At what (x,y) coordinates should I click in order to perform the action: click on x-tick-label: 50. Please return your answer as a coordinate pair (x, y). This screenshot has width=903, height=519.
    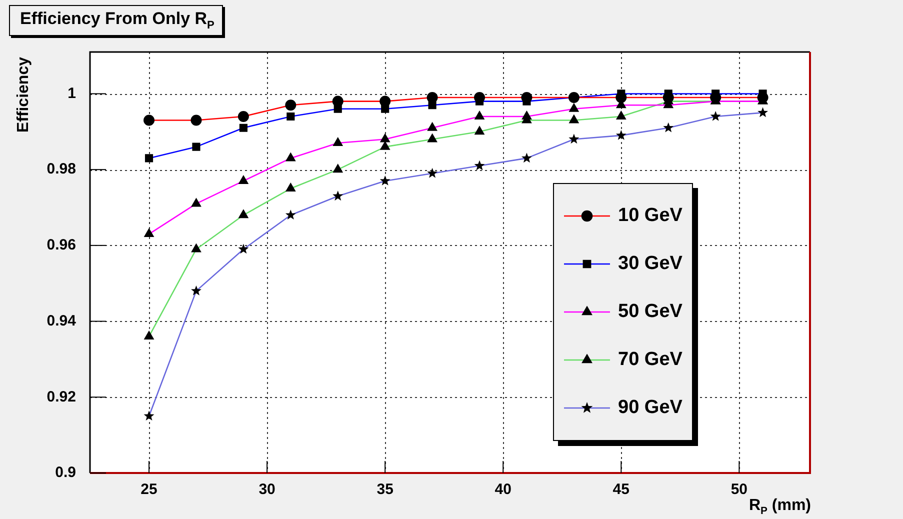
    Looking at the image, I should click on (739, 489).